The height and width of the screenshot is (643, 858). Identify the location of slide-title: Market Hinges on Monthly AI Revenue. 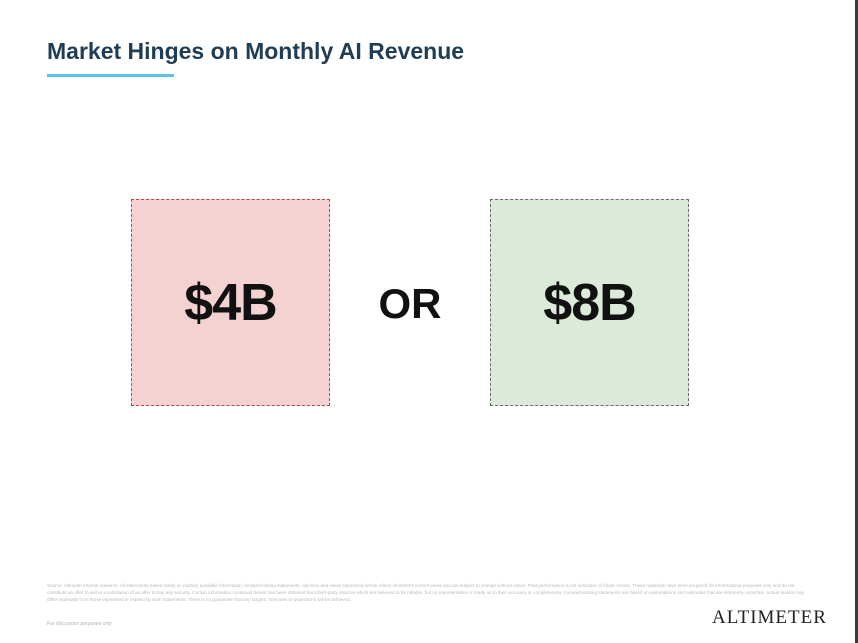
(256, 51).